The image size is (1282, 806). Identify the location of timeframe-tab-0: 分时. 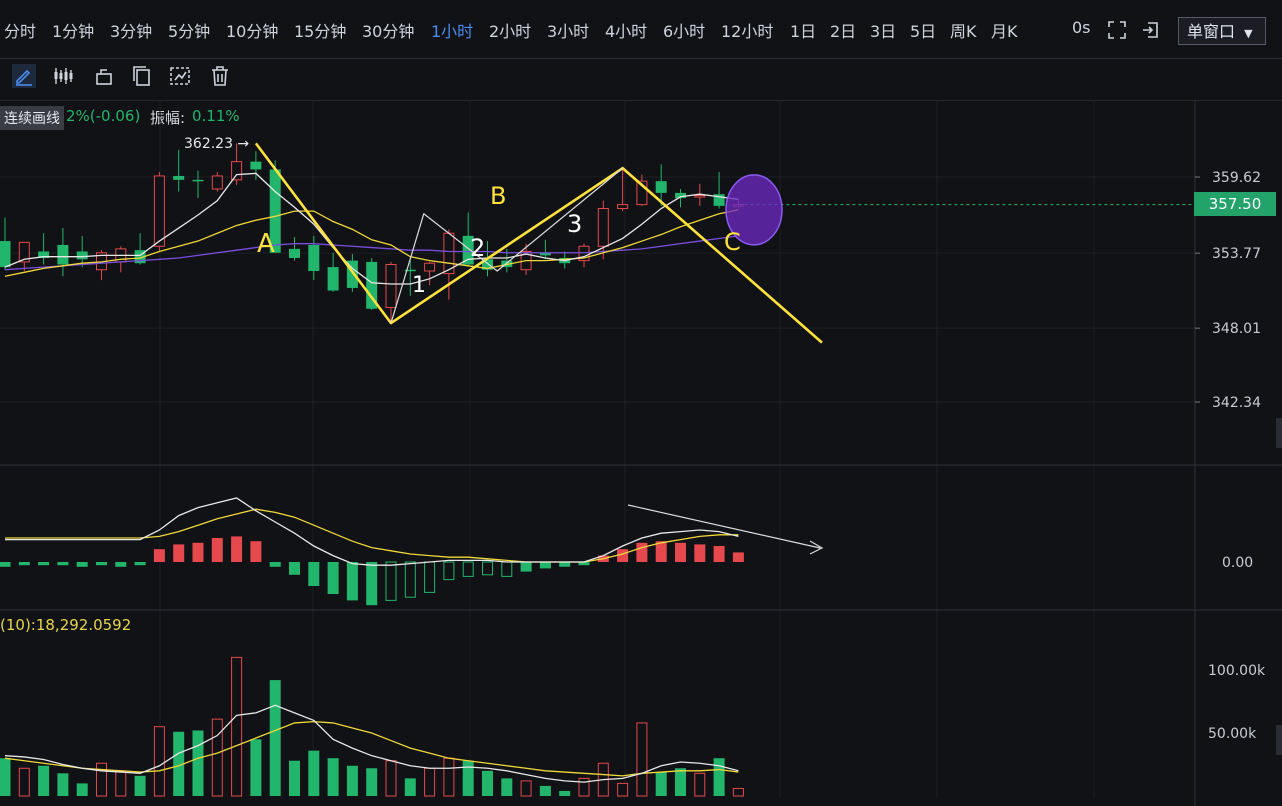
(20, 31).